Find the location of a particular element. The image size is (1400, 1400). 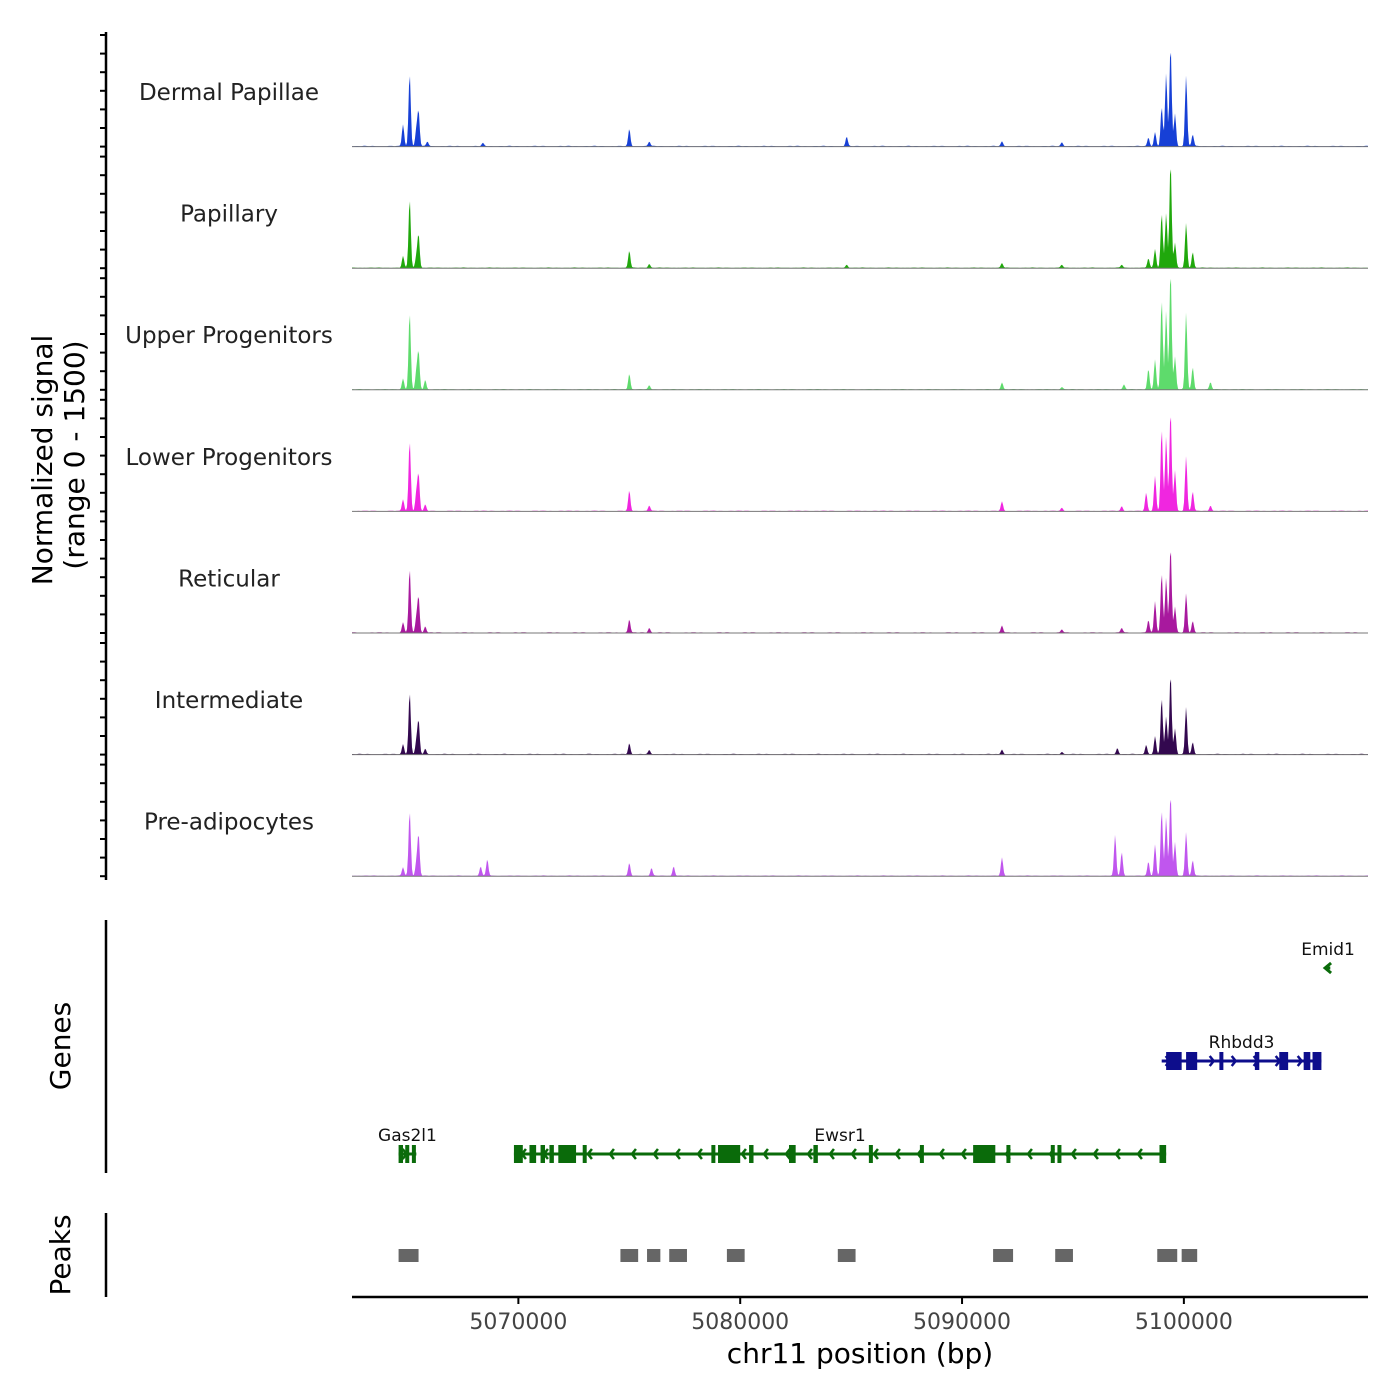

gene-ewsr1: Ewsr1 is located at coordinates (840, 1144).